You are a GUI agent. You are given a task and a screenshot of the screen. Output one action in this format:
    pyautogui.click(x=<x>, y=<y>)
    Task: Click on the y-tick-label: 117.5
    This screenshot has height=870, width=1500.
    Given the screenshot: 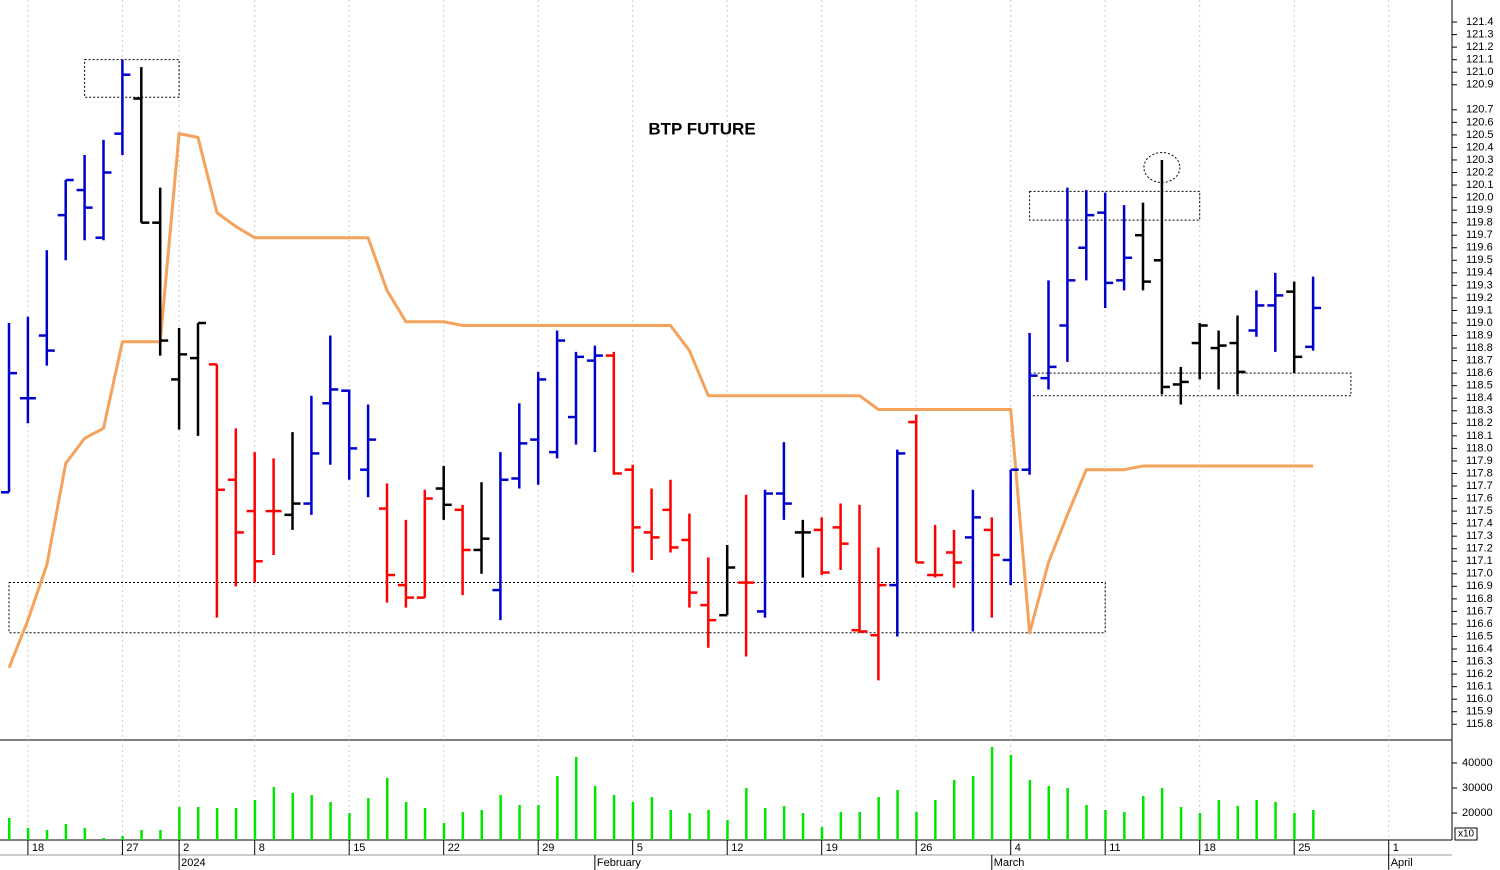 What is the action you would take?
    pyautogui.click(x=1479, y=511)
    